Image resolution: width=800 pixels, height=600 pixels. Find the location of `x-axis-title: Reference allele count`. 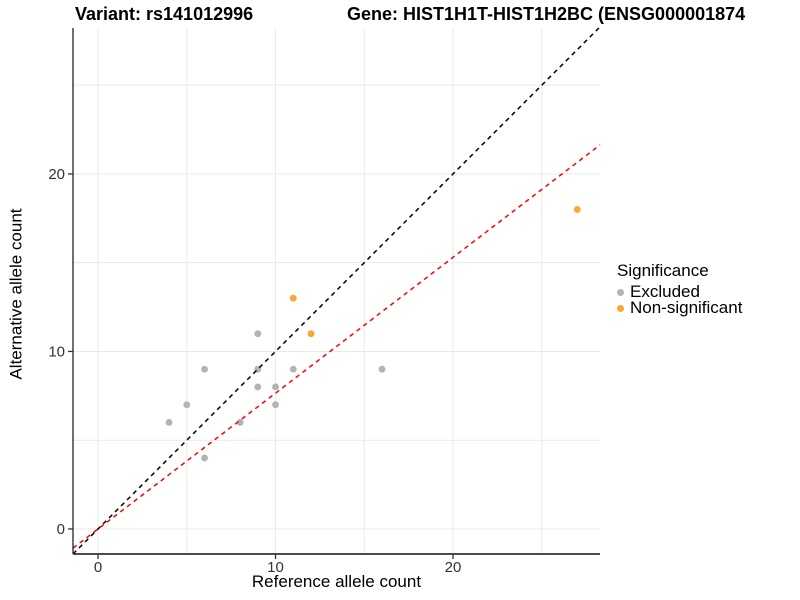

x-axis-title: Reference allele count is located at coordinates (336, 581).